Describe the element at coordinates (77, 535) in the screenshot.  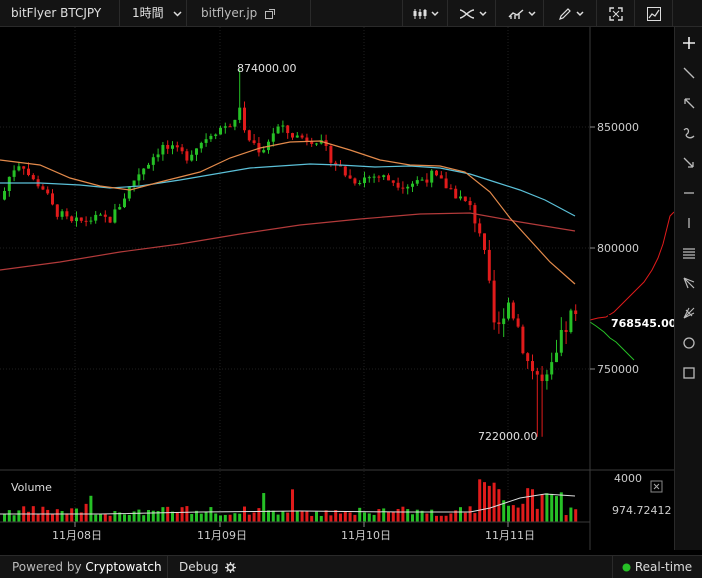
I see `x-tick-label: 11月08日` at that location.